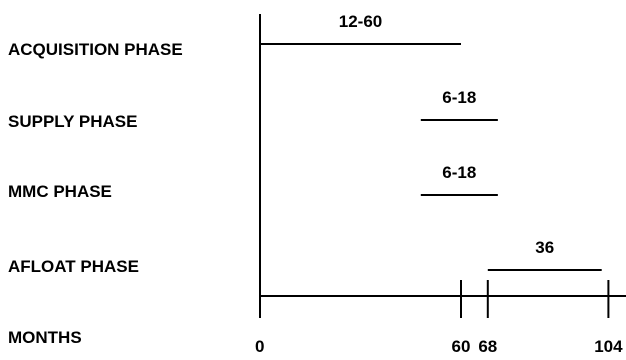  Describe the element at coordinates (544, 247) in the screenshot. I see `duration-label-afloat: 36` at that location.